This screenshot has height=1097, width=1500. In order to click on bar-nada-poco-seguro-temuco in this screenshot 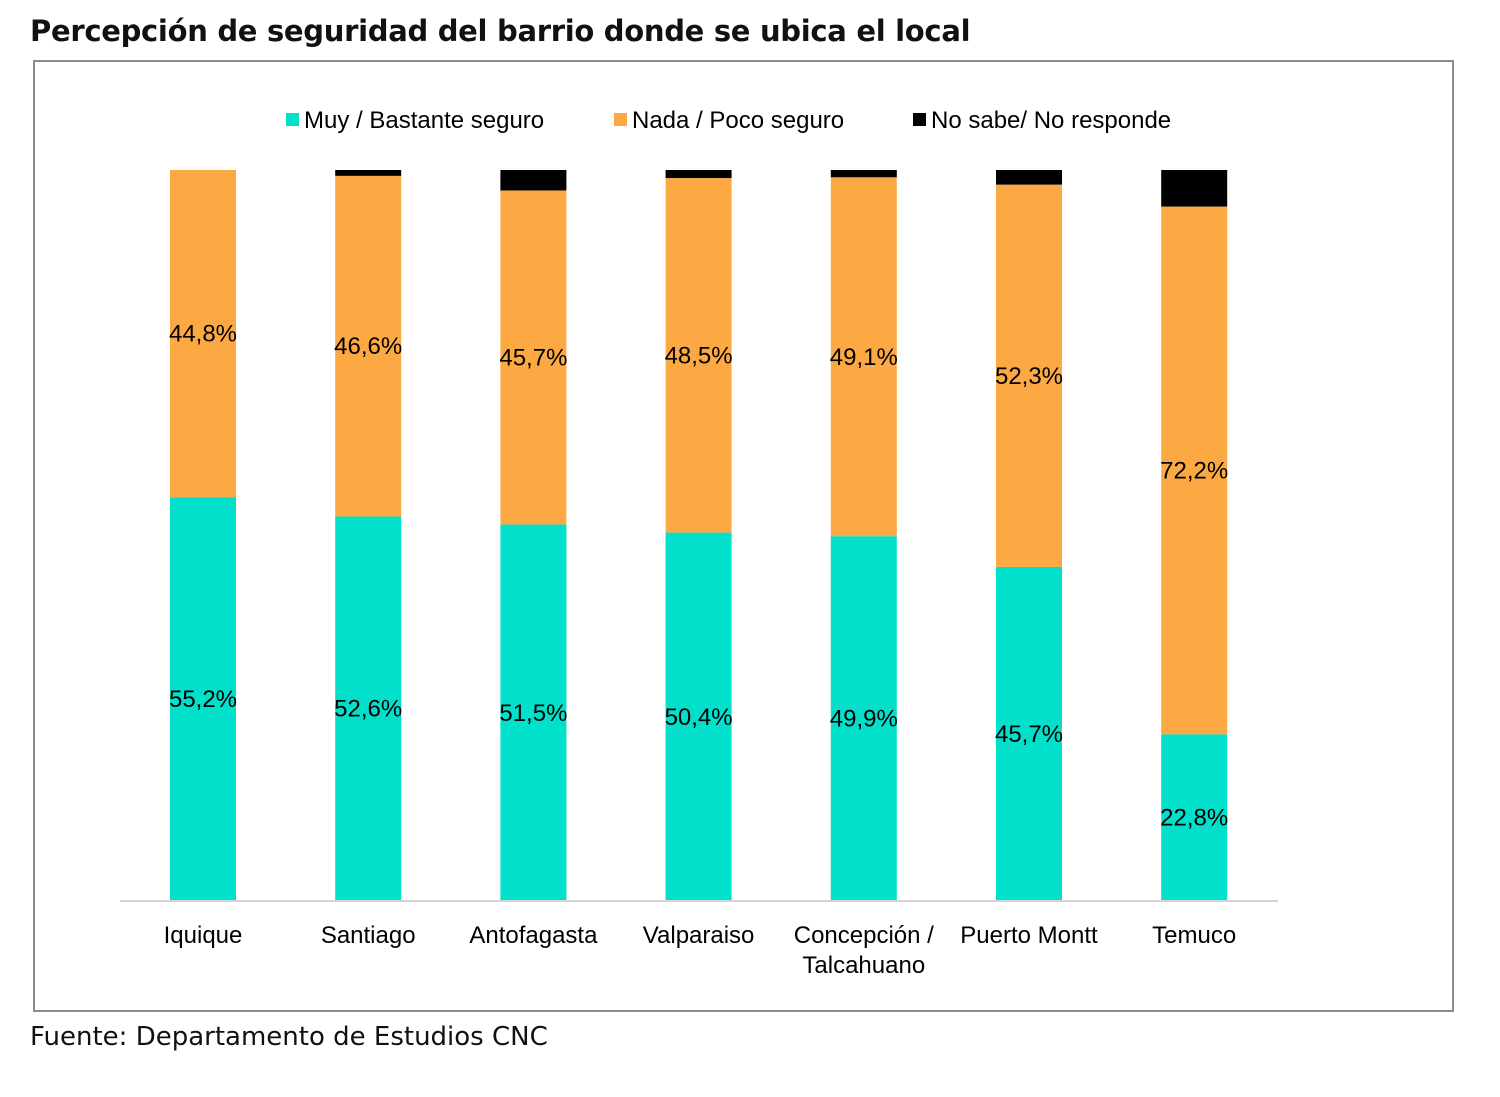, I will do `click(1194, 470)`.